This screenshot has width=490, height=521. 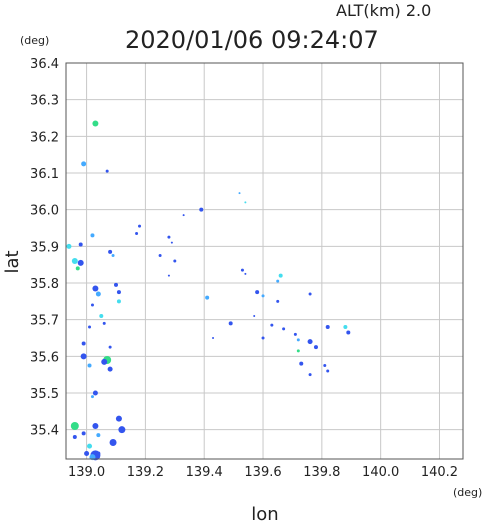 What do you see at coordinates (44, 101) in the screenshot?
I see `y-tick-label: 36.3` at bounding box center [44, 101].